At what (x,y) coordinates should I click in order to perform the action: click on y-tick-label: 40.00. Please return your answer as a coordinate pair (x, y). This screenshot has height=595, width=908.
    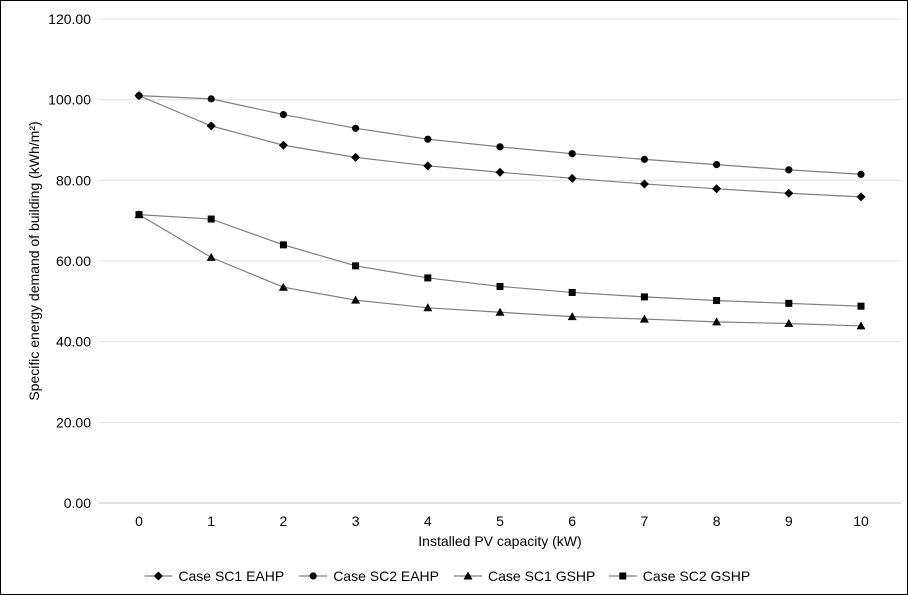
    Looking at the image, I should click on (73, 342).